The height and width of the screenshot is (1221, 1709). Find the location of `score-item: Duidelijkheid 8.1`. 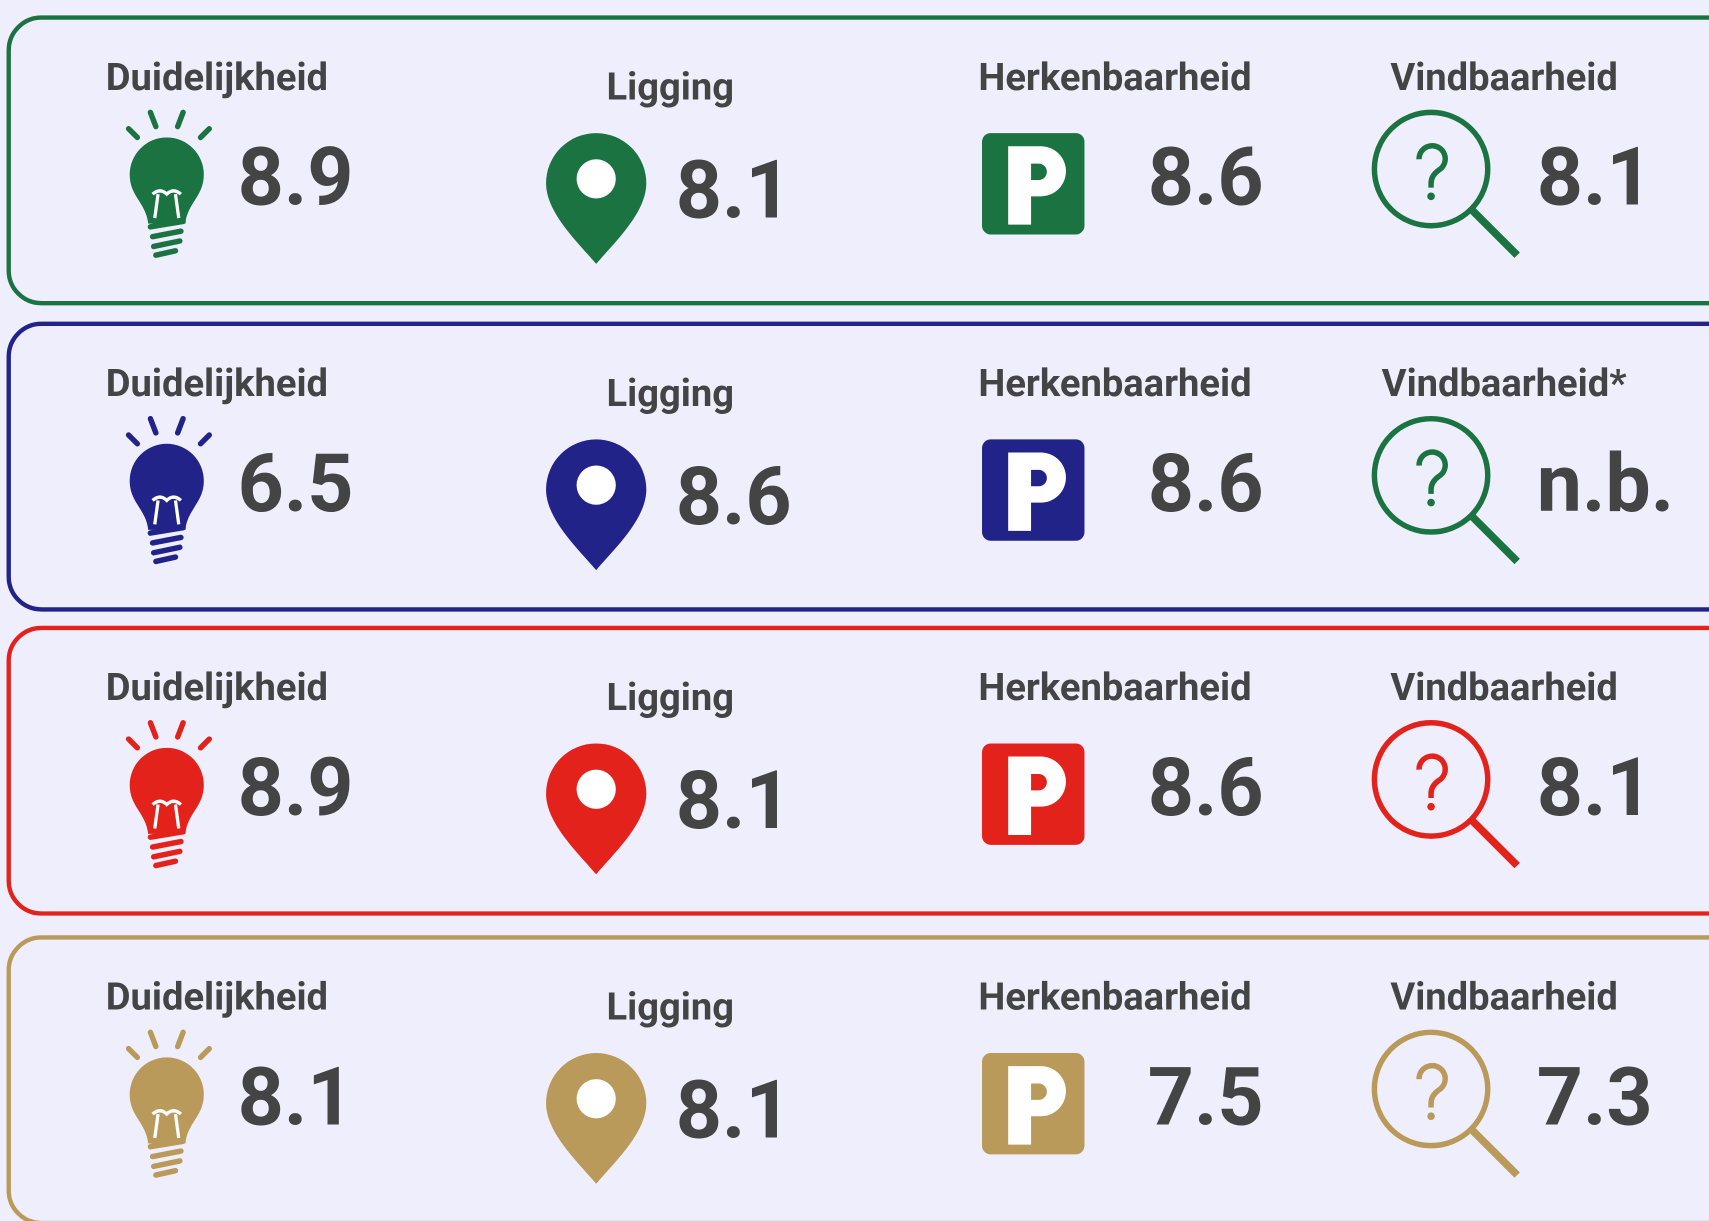

score-item: Duidelijkheid 8.1 is located at coordinates (230, 1077).